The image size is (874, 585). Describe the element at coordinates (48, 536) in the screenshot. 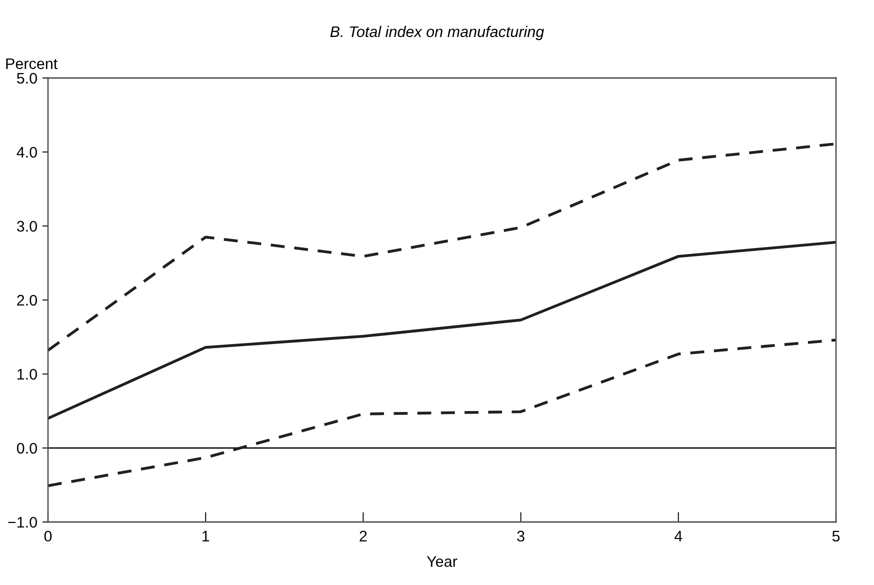

I see `x-tick-label: 0` at that location.